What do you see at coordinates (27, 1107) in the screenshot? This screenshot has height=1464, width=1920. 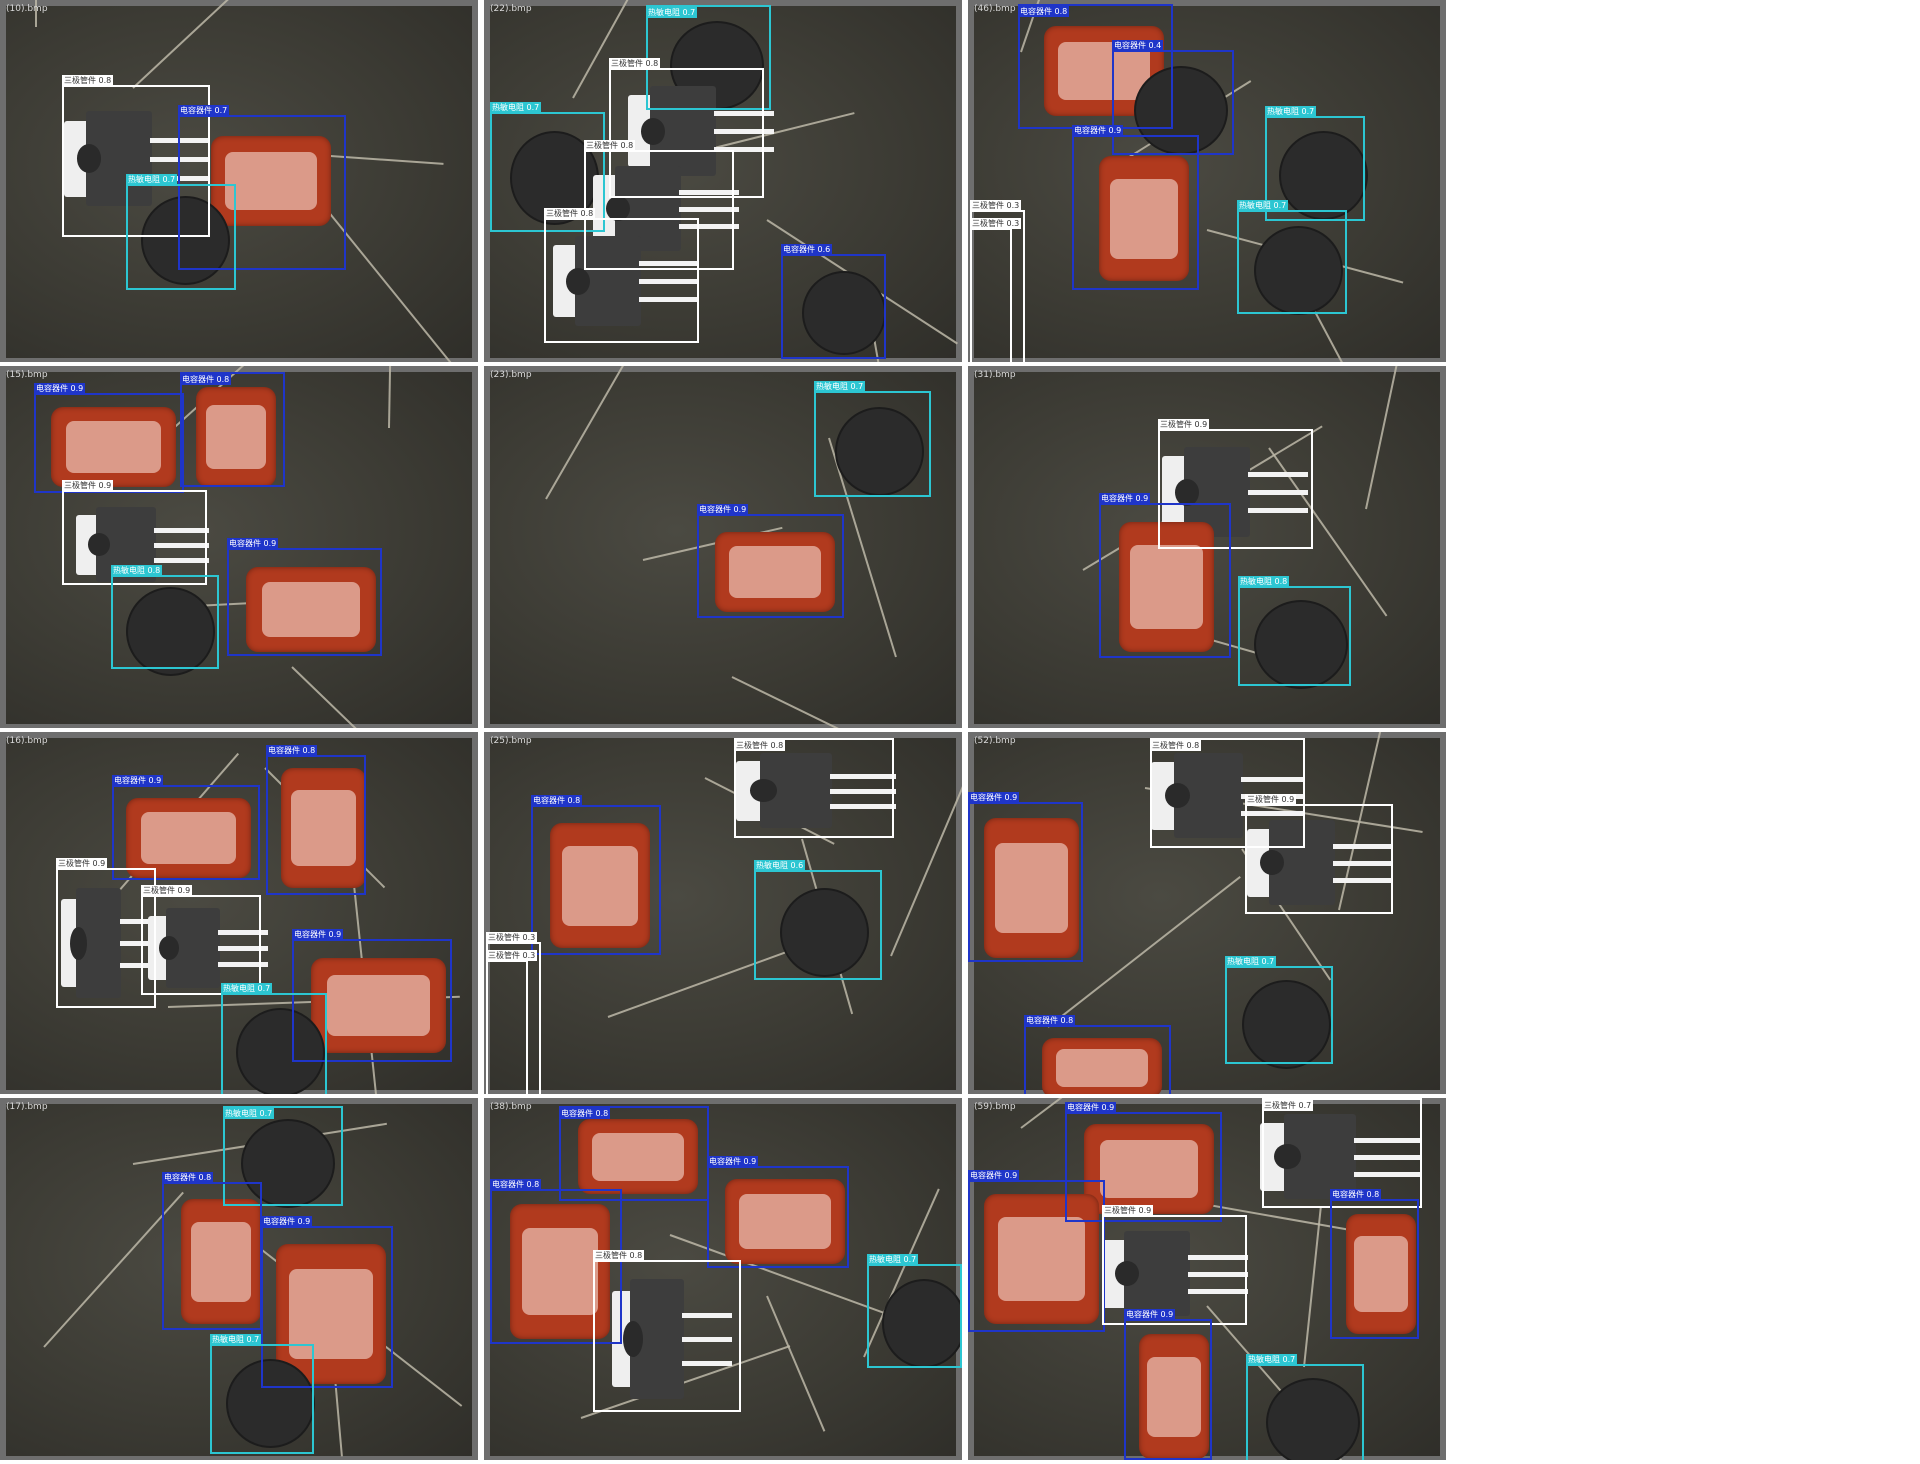 I see `tile-filename: (17).bmp` at bounding box center [27, 1107].